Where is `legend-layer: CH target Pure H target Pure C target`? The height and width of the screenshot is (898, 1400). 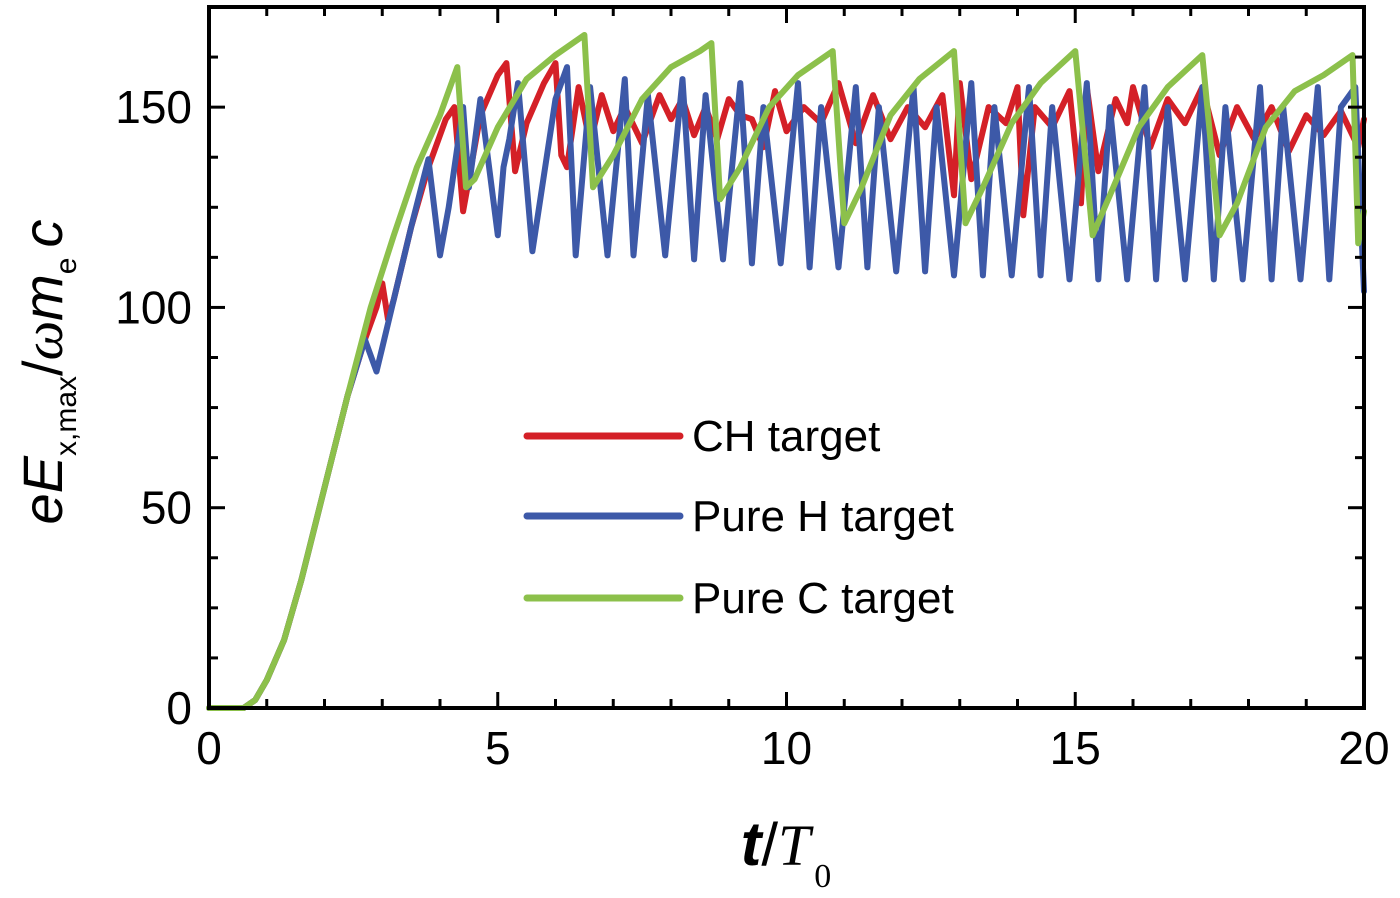
legend-layer: CH target Pure H target Pure C target is located at coordinates (738, 517).